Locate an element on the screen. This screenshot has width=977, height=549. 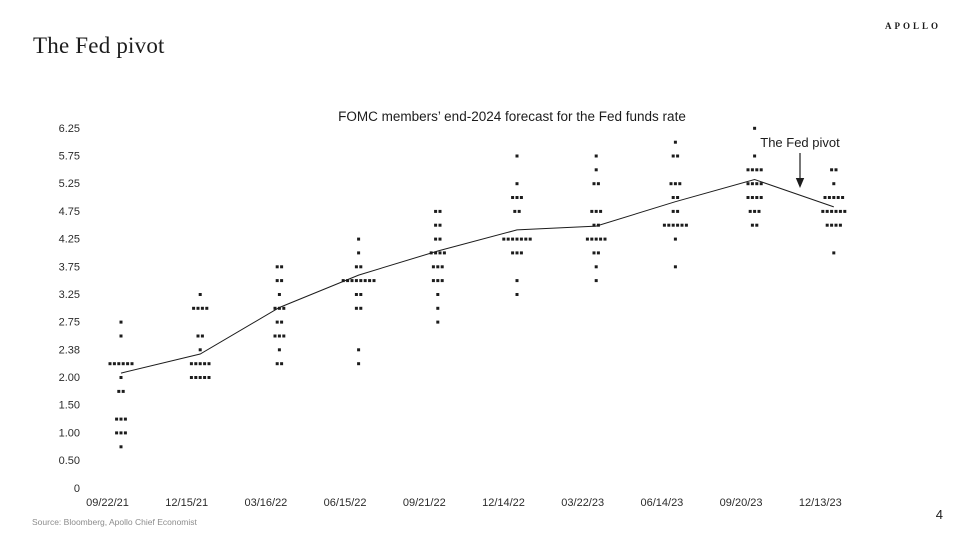
annotation-label: The Fed pivot is located at coordinates (800, 142).